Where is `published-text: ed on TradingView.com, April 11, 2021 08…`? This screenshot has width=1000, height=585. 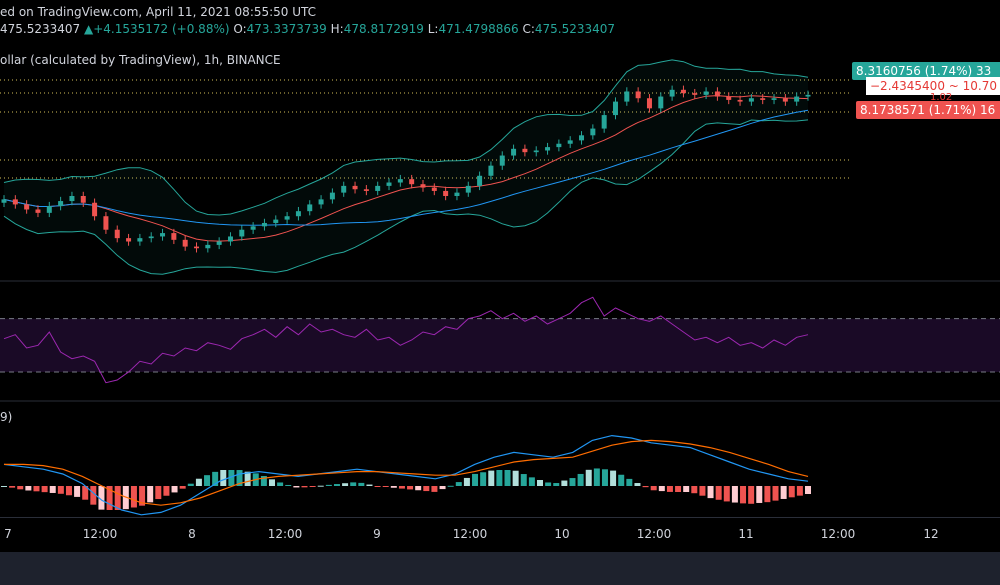
published-text: ed on TradingView.com, April 11, 2021 08… is located at coordinates (158, 12).